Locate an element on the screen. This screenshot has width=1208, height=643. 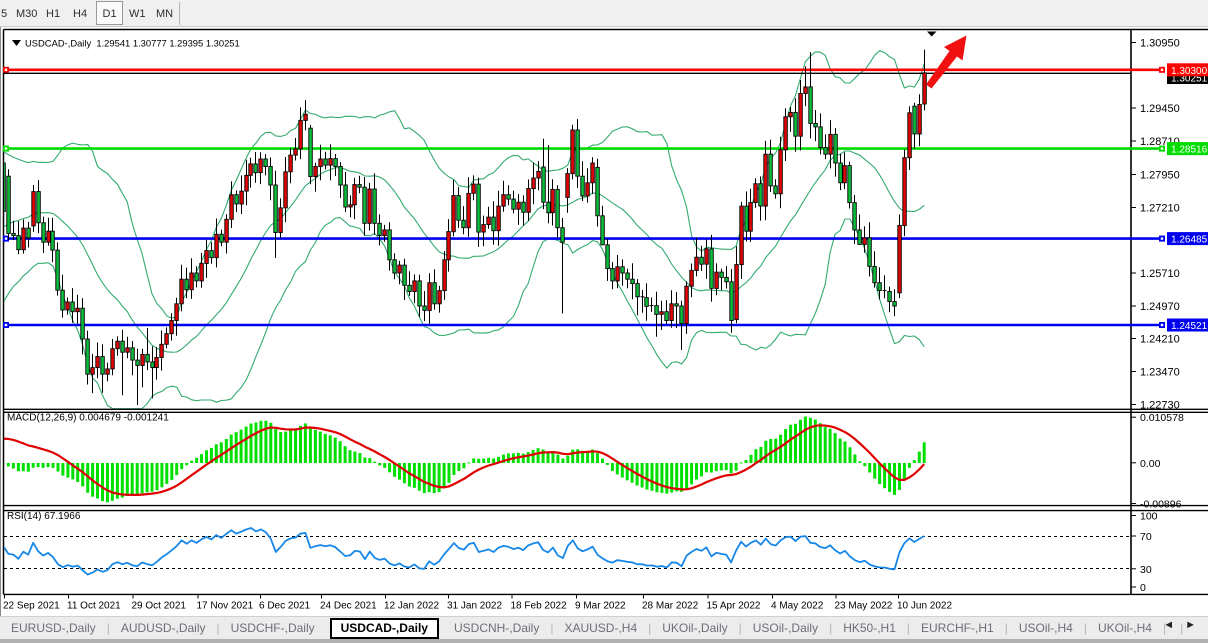
svg-text: 70 is located at coordinates (1146, 537).